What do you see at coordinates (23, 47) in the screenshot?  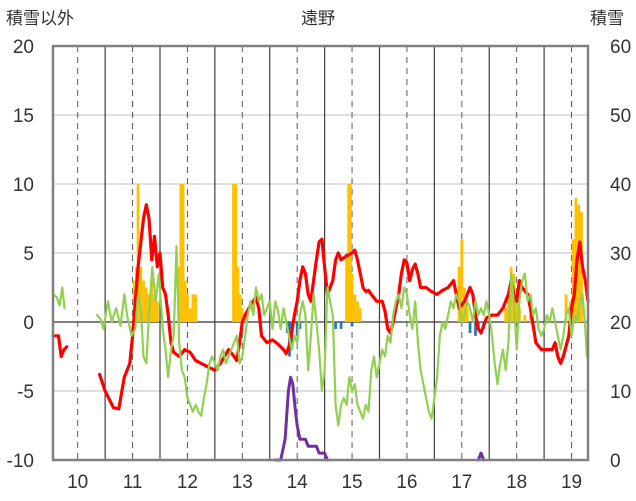 I see `left-tick-label: 20` at bounding box center [23, 47].